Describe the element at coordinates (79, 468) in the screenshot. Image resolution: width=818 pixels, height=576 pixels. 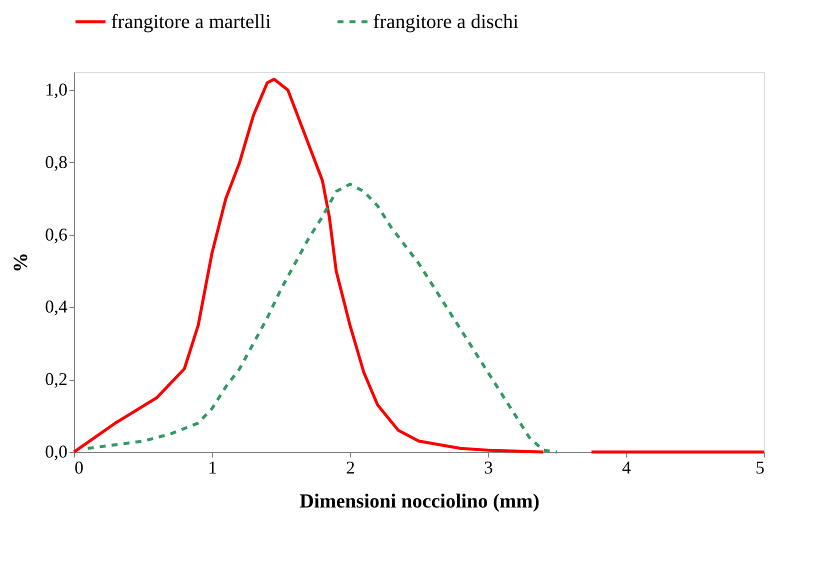
I see `x-tick-label: 0` at that location.